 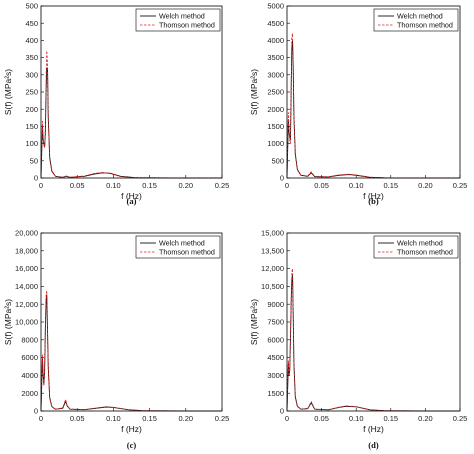 I want to click on y-tick-label: 14,000, so click(x=26, y=286).